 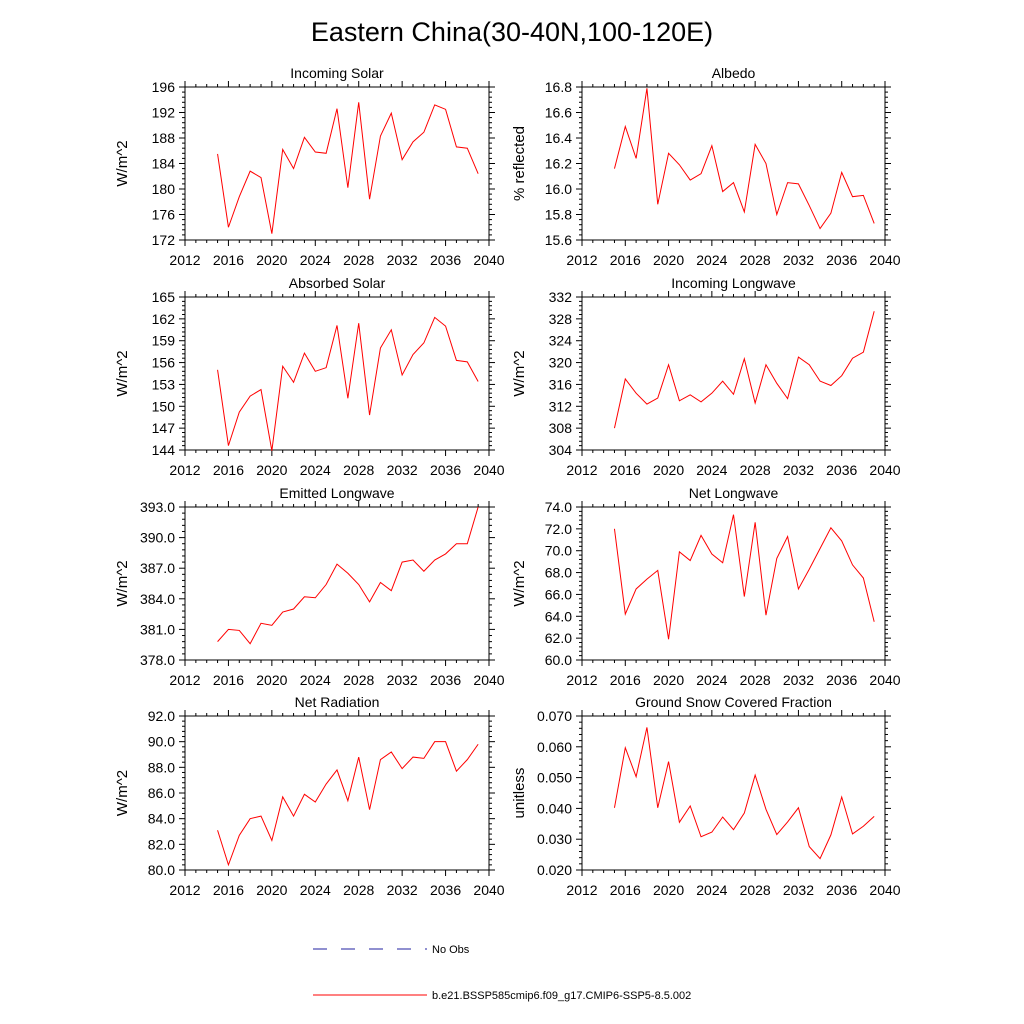 I want to click on y-tick-label: 16.2, so click(x=558, y=164).